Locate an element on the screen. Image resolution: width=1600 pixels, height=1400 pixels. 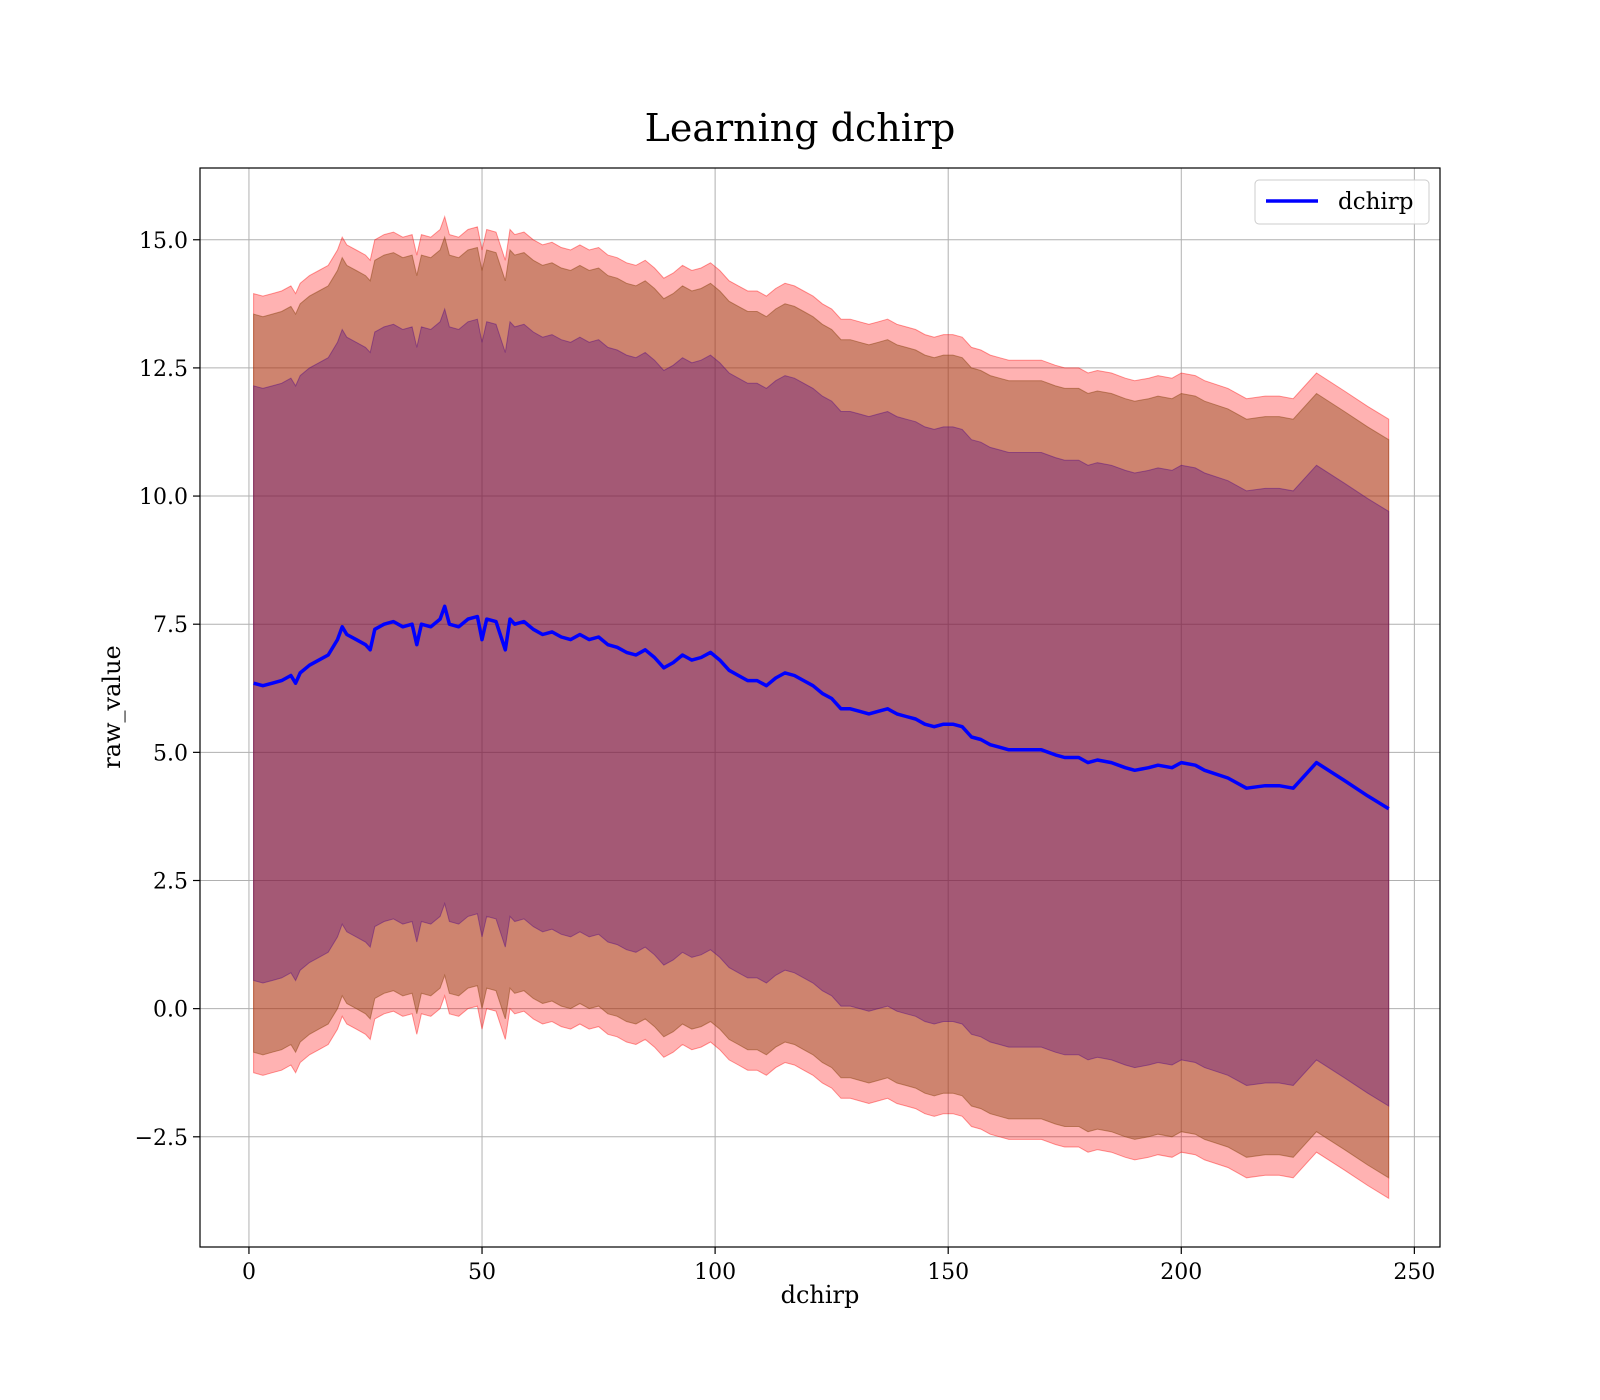
legend-box is located at coordinates (1342, 202).